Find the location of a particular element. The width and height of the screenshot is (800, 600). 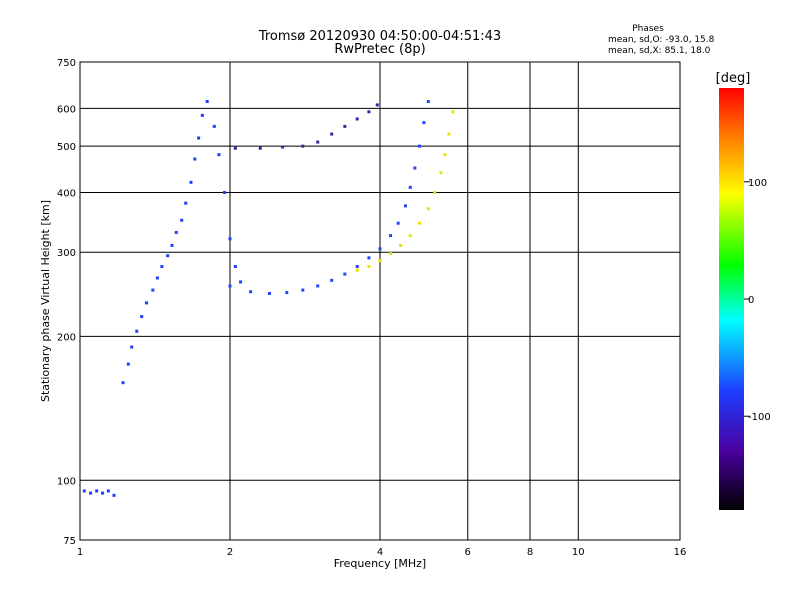

chart-title: Tromsø 20120930 04:50:00-04:51:43 is located at coordinates (379, 36).